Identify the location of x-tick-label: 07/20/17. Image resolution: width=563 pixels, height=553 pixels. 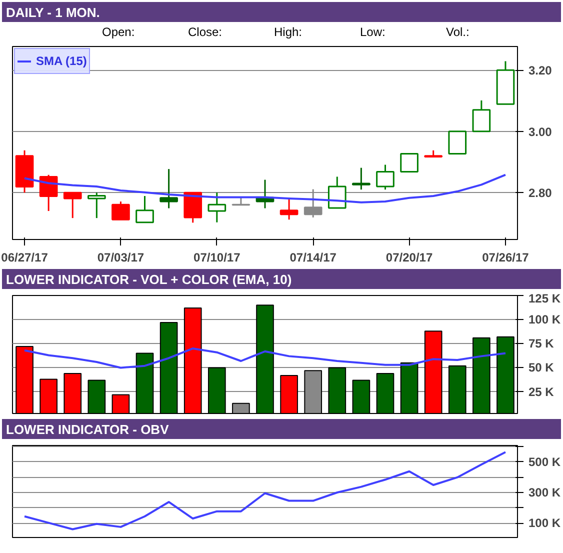
(409, 257).